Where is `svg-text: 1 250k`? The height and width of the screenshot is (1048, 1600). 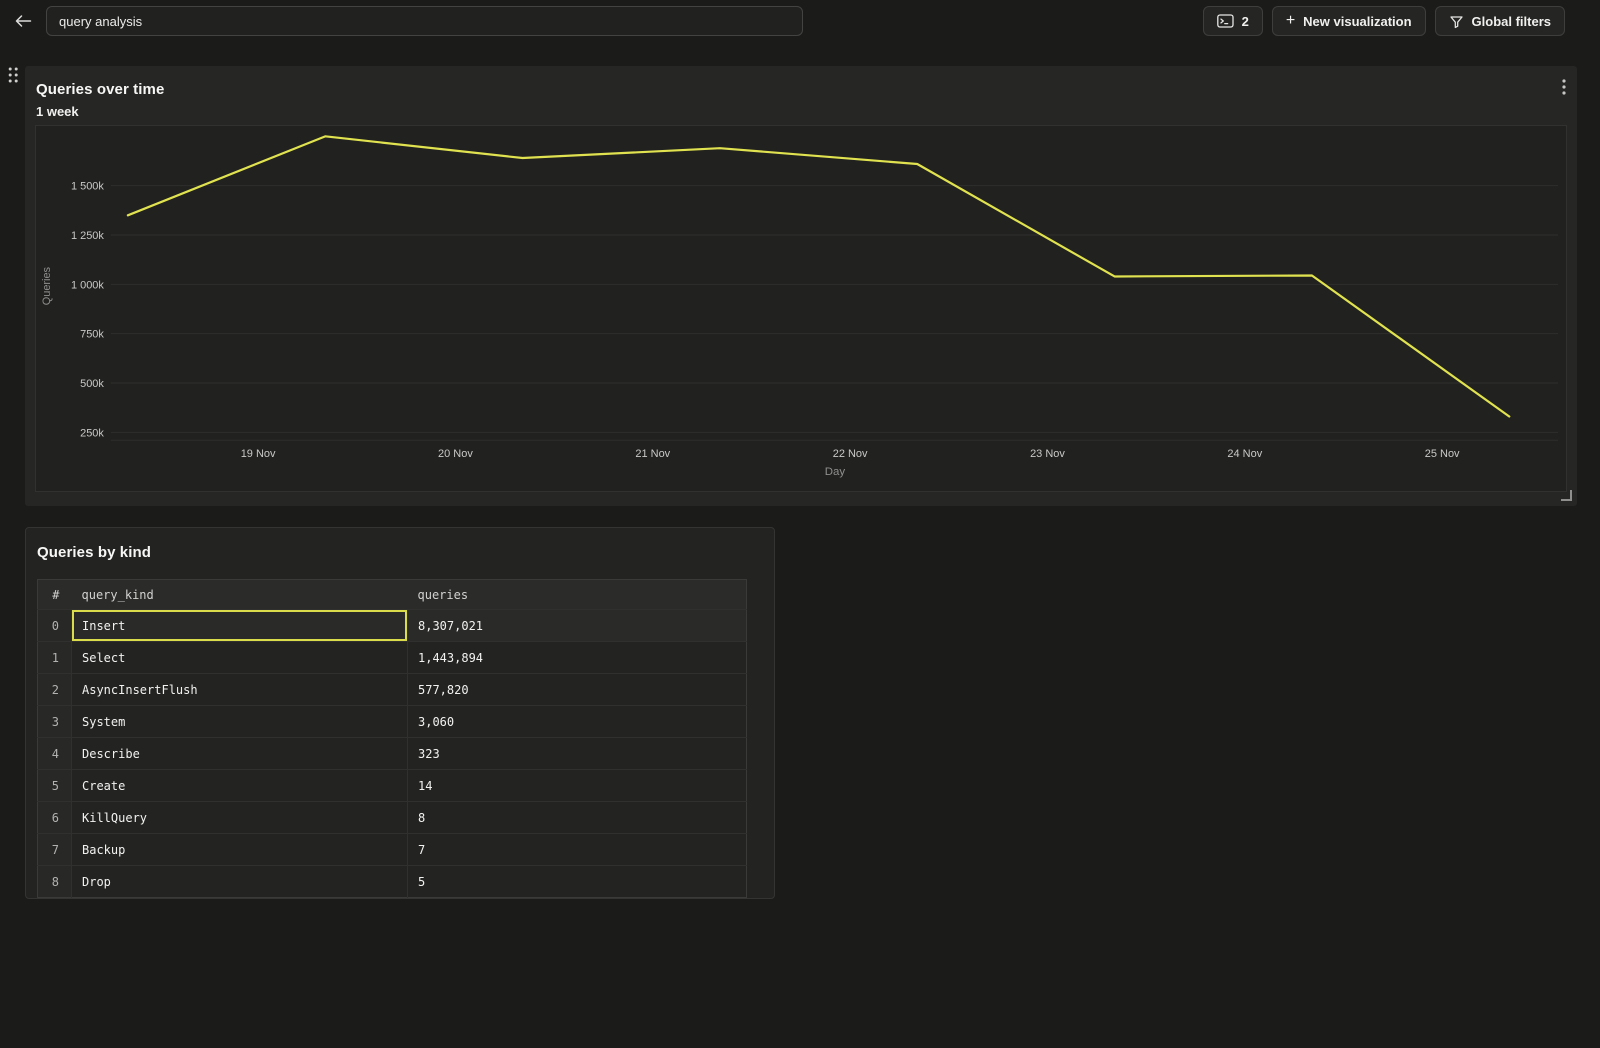 svg-text: 1 250k is located at coordinates (87, 236).